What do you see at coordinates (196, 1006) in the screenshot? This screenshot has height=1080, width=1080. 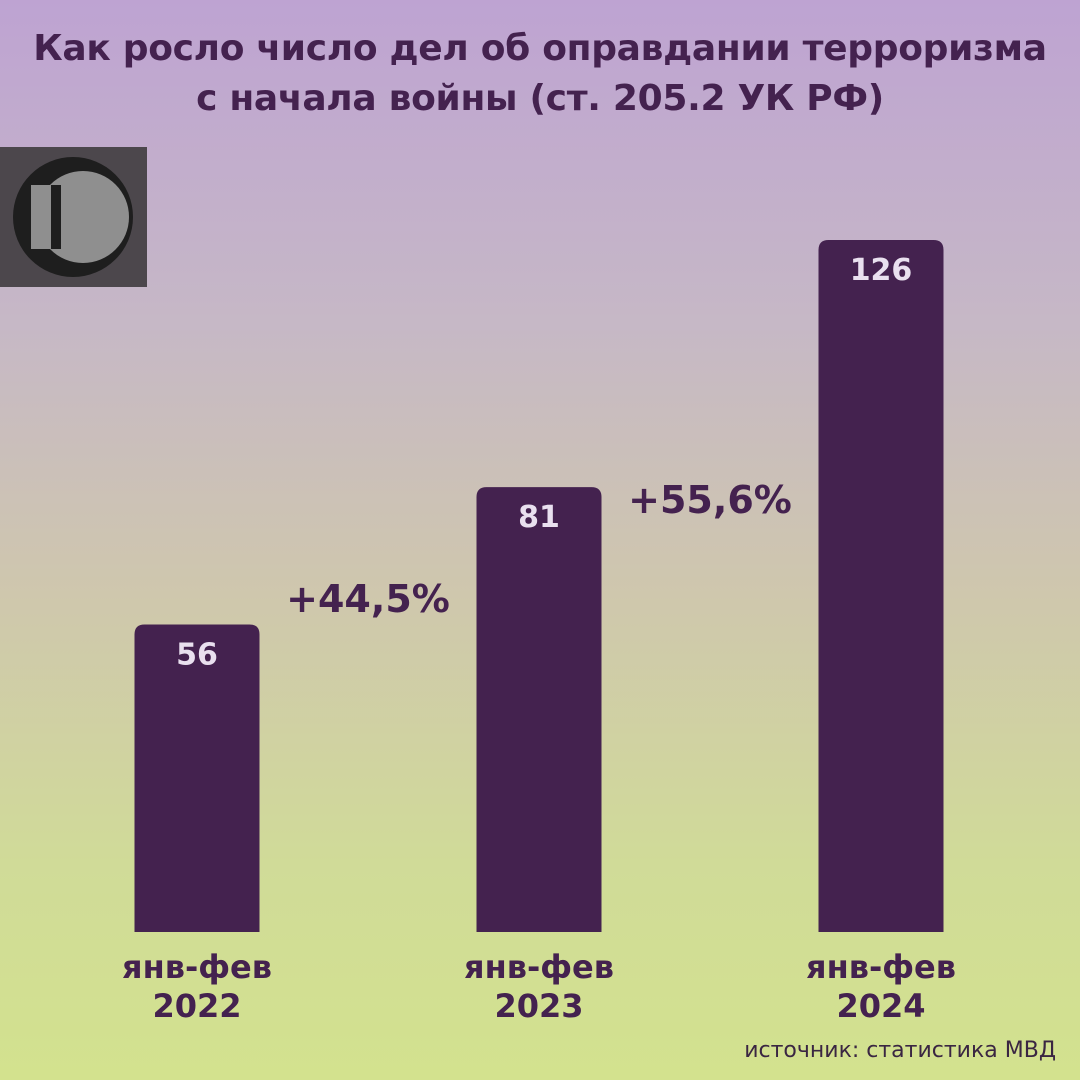 I see `x-tick-label-line2-0: 2022` at bounding box center [196, 1006].